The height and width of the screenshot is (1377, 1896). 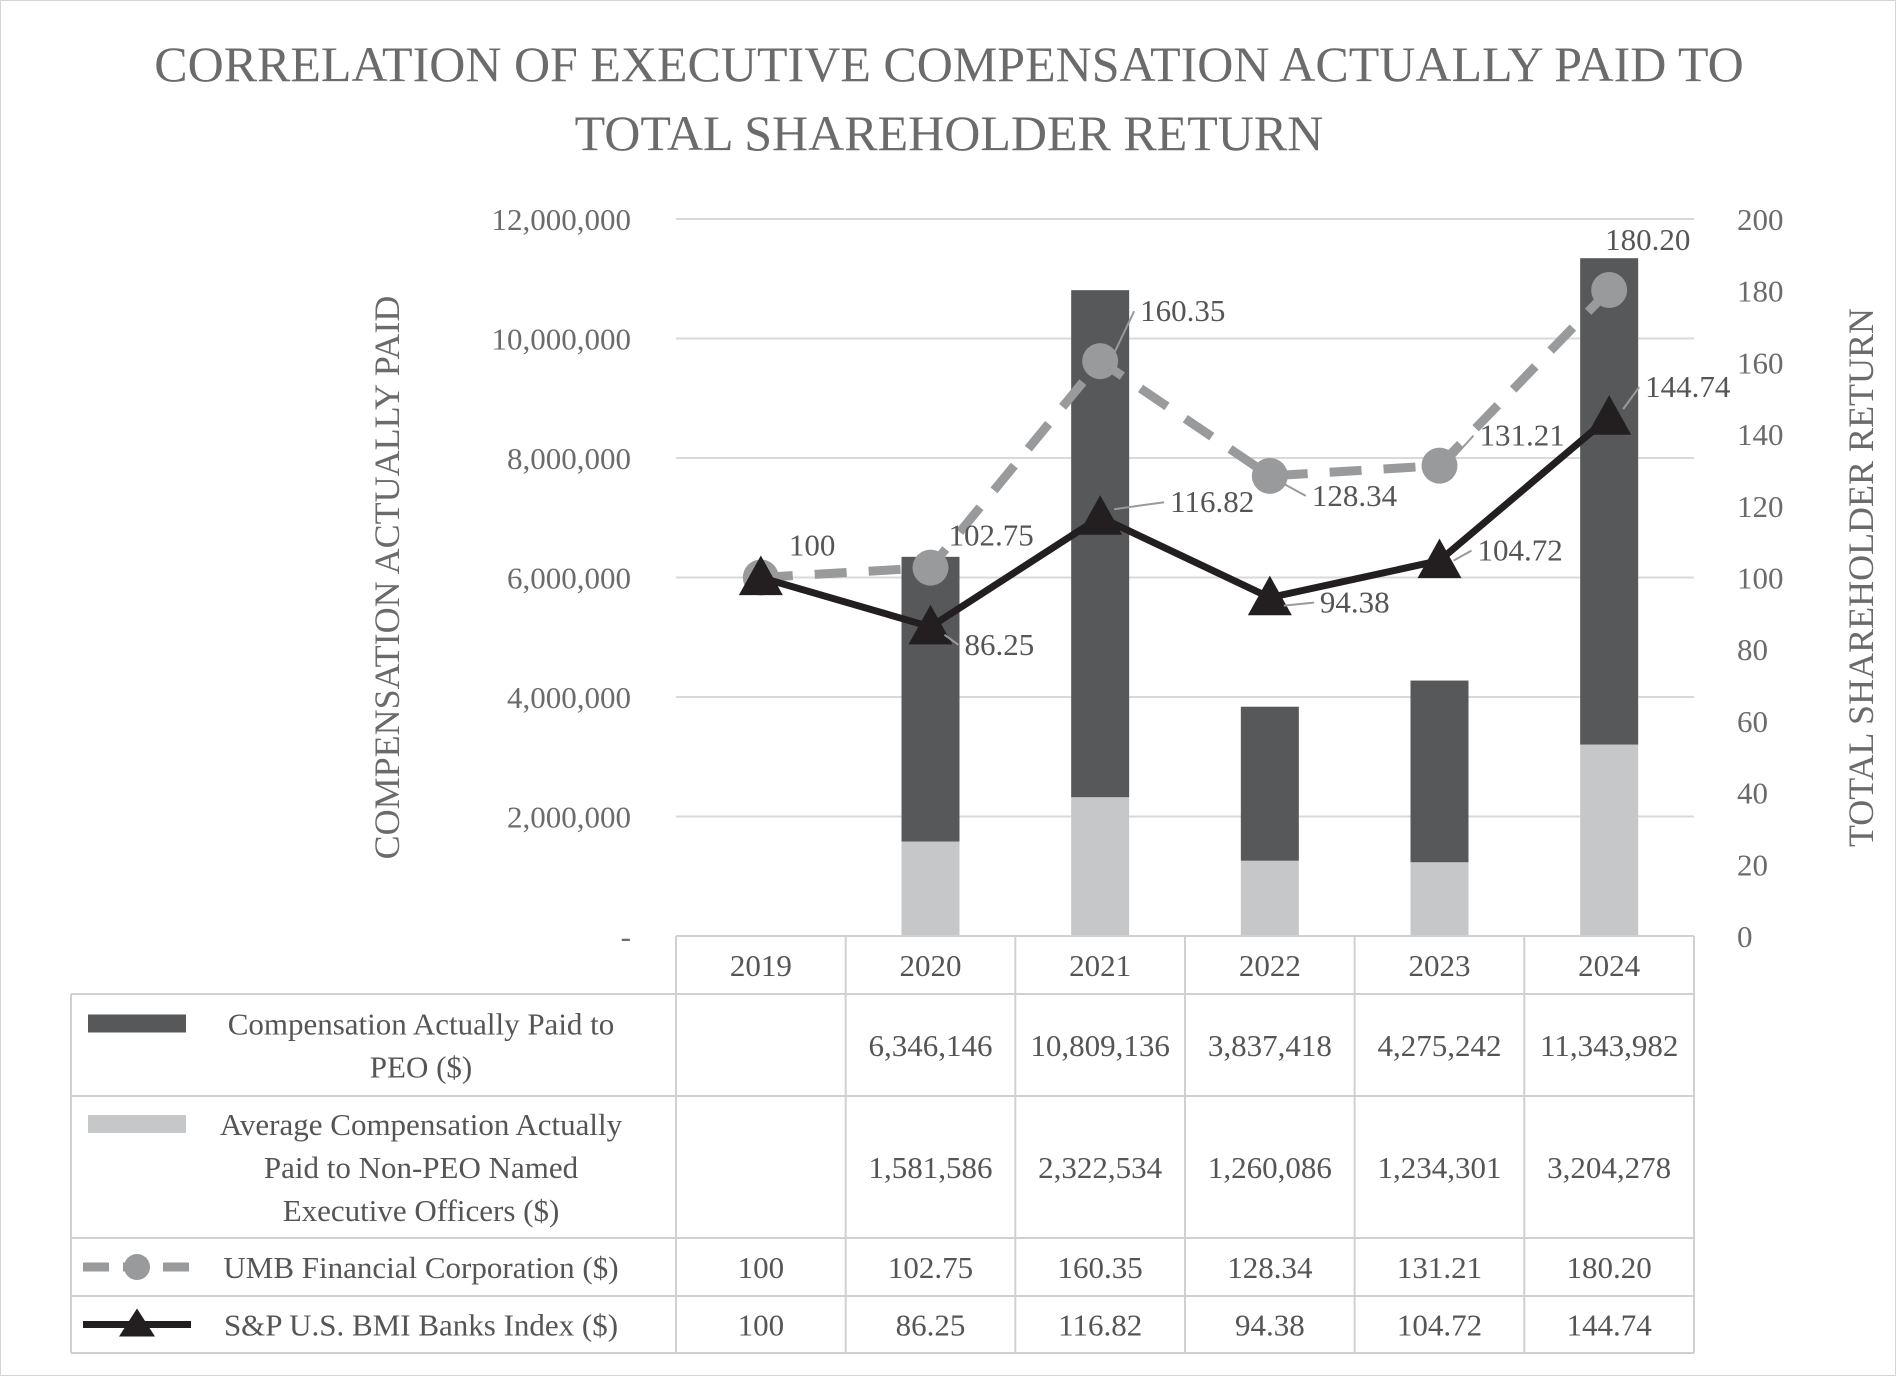 I want to click on marker-sp-2024, so click(x=1609, y=415).